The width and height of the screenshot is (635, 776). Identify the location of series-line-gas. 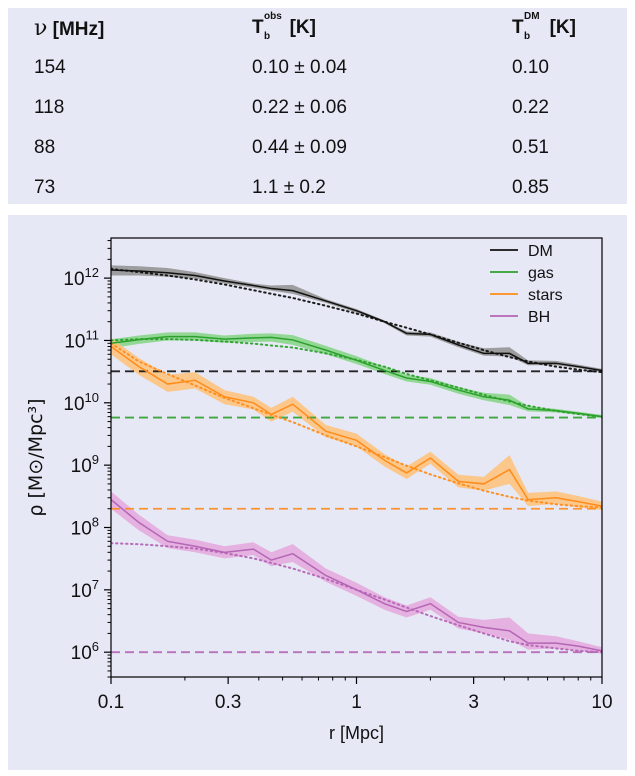
(356, 376).